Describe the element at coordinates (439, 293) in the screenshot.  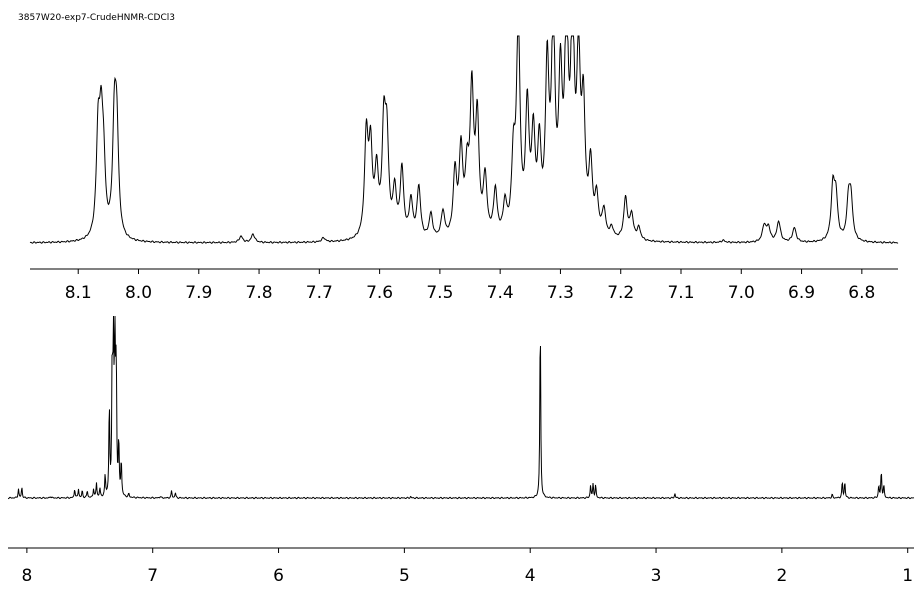
I see `expanded-tick-label: 7.5` at that location.